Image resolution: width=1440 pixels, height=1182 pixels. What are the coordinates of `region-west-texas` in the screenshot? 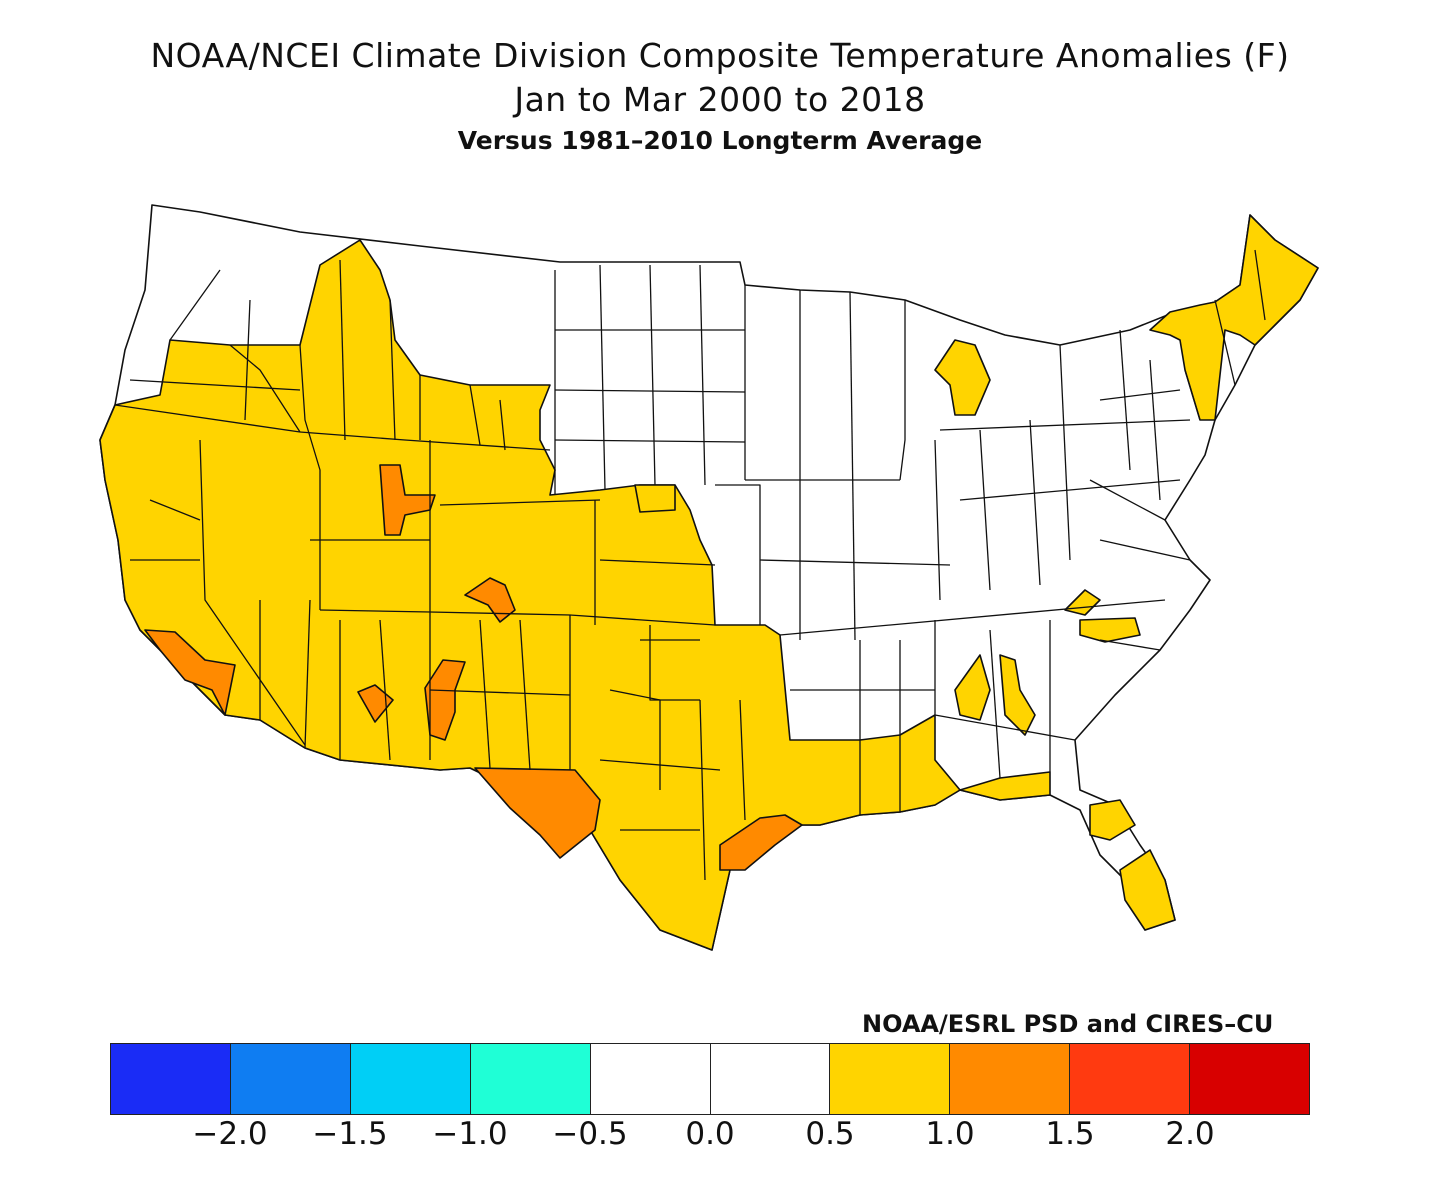 It's located at (537, 813).